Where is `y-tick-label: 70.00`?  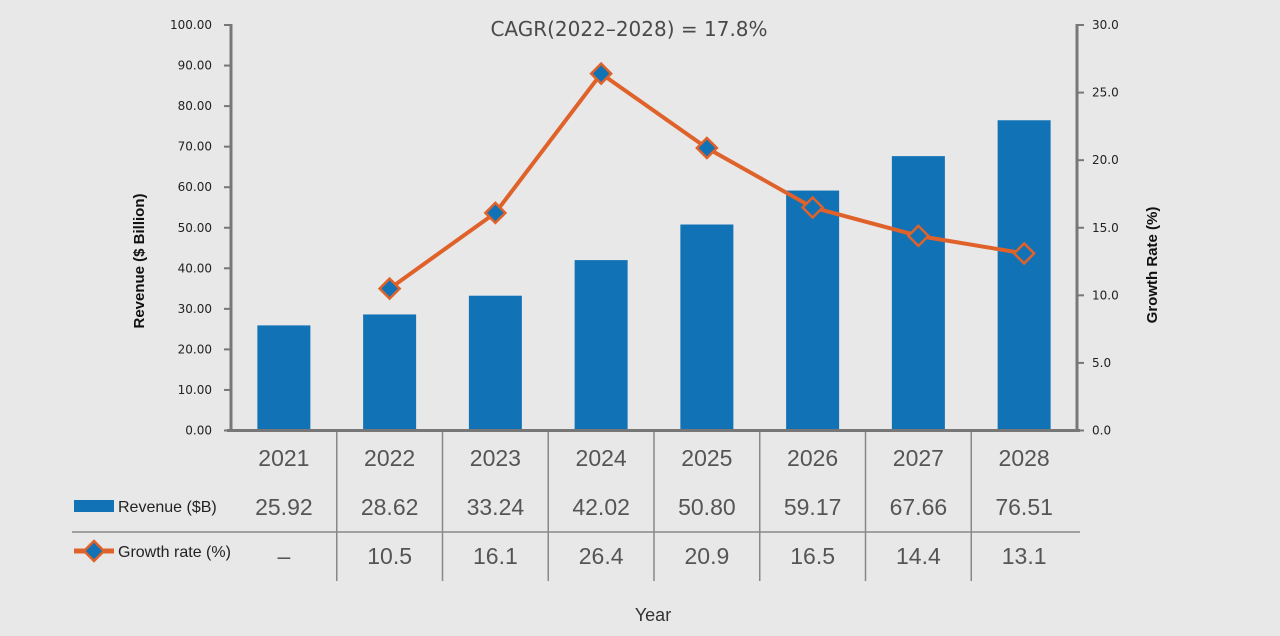
y-tick-label: 70.00 is located at coordinates (195, 147).